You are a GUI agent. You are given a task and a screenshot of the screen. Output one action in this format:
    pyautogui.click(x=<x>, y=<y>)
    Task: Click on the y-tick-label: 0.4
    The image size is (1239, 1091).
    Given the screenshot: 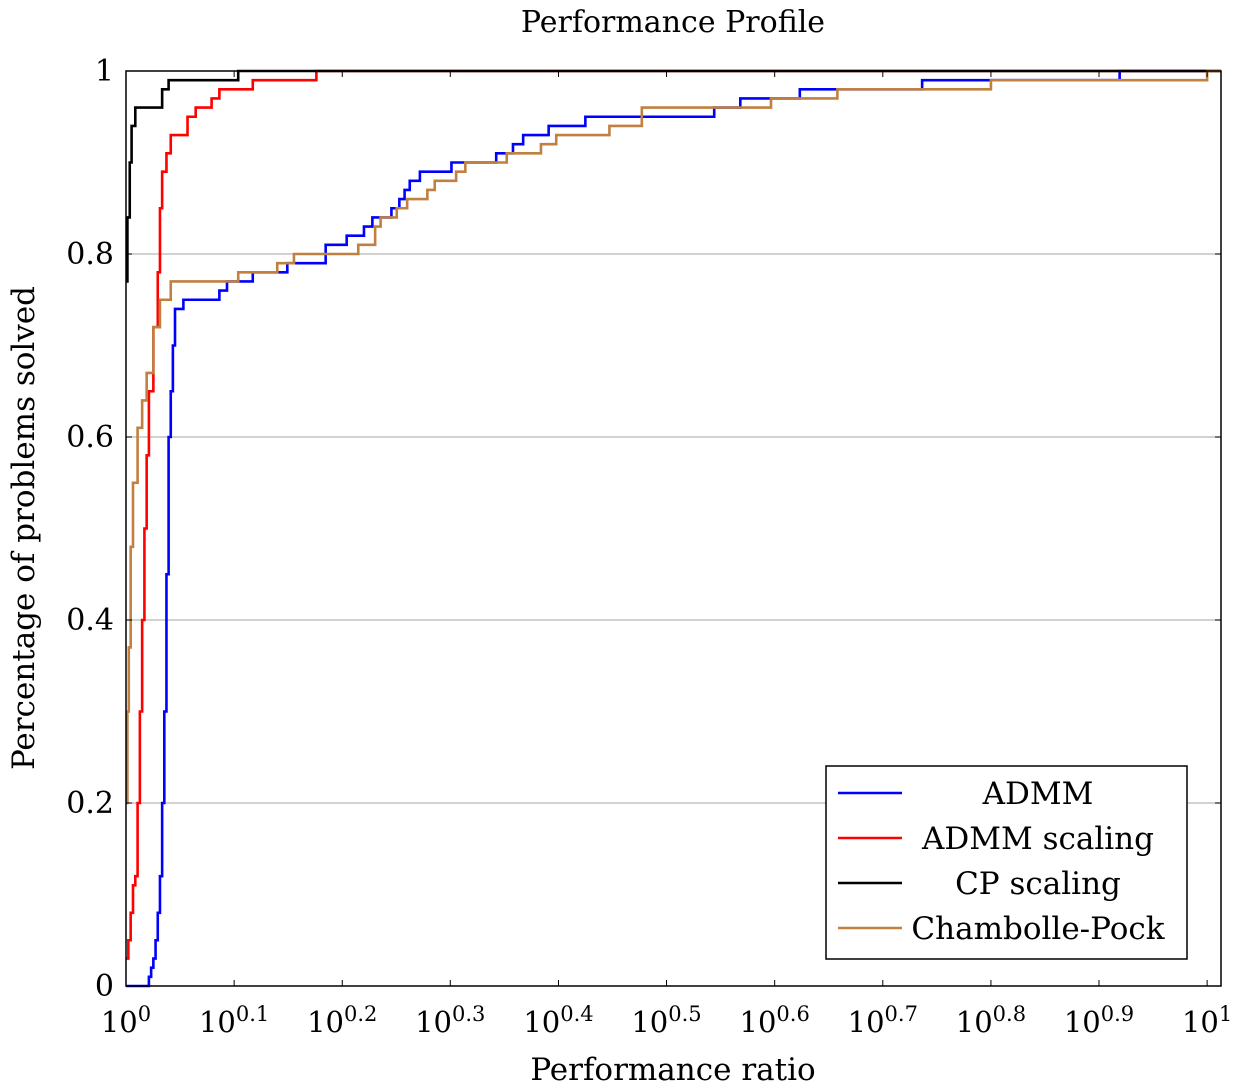 What is the action you would take?
    pyautogui.click(x=90, y=620)
    